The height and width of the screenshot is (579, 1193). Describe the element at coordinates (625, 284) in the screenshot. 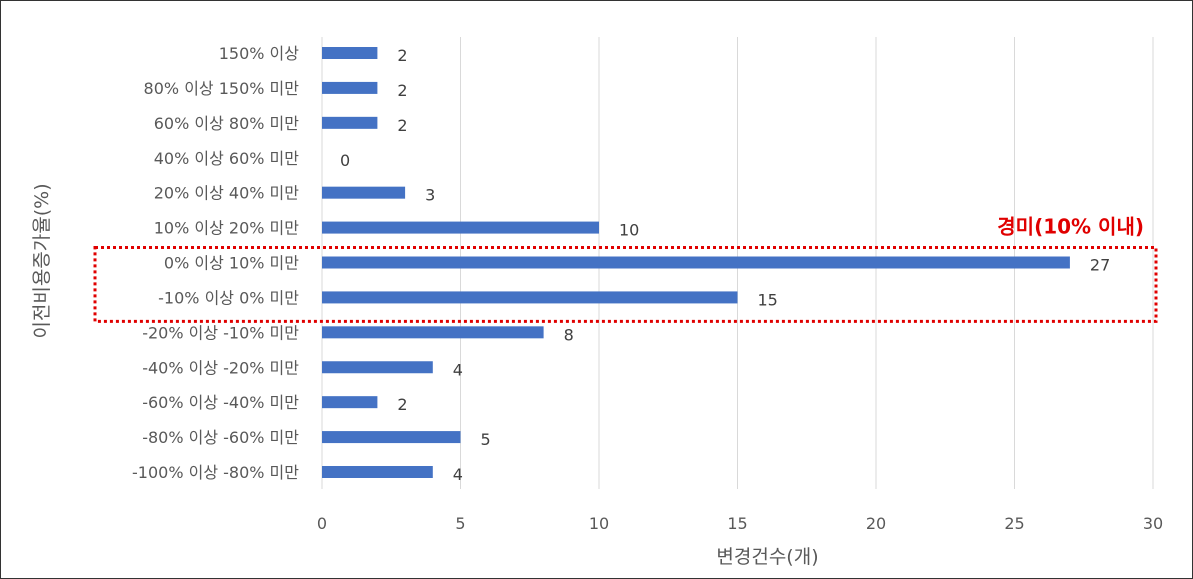

I see `highlight-box` at that location.